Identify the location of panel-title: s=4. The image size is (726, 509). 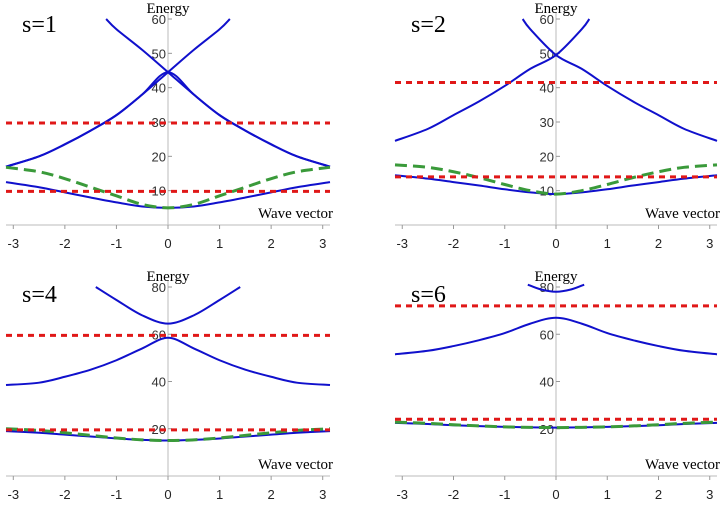
(39, 295).